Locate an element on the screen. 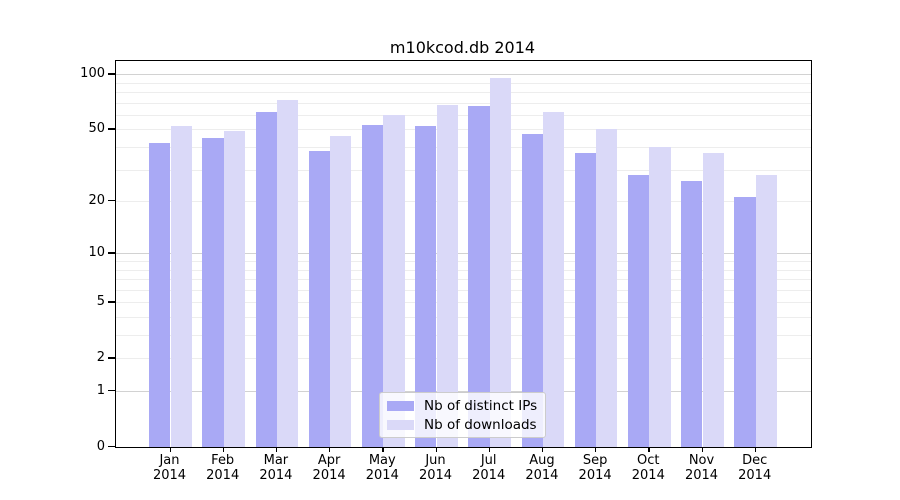 The width and height of the screenshot is (900, 500). x-tick-label-jan: Jan 2014 is located at coordinates (169, 468).